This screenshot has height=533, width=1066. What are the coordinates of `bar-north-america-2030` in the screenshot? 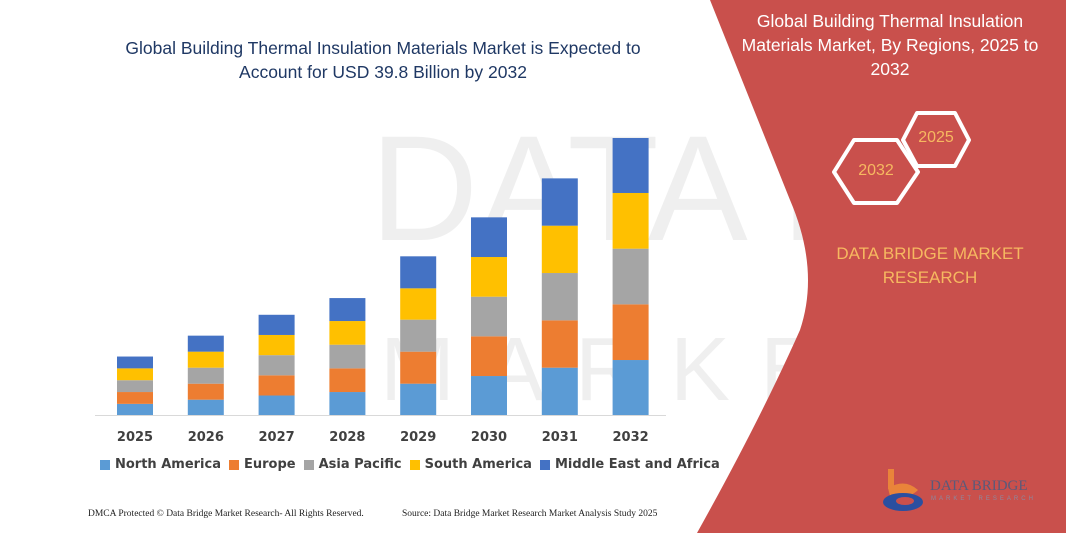 It's located at (489, 395).